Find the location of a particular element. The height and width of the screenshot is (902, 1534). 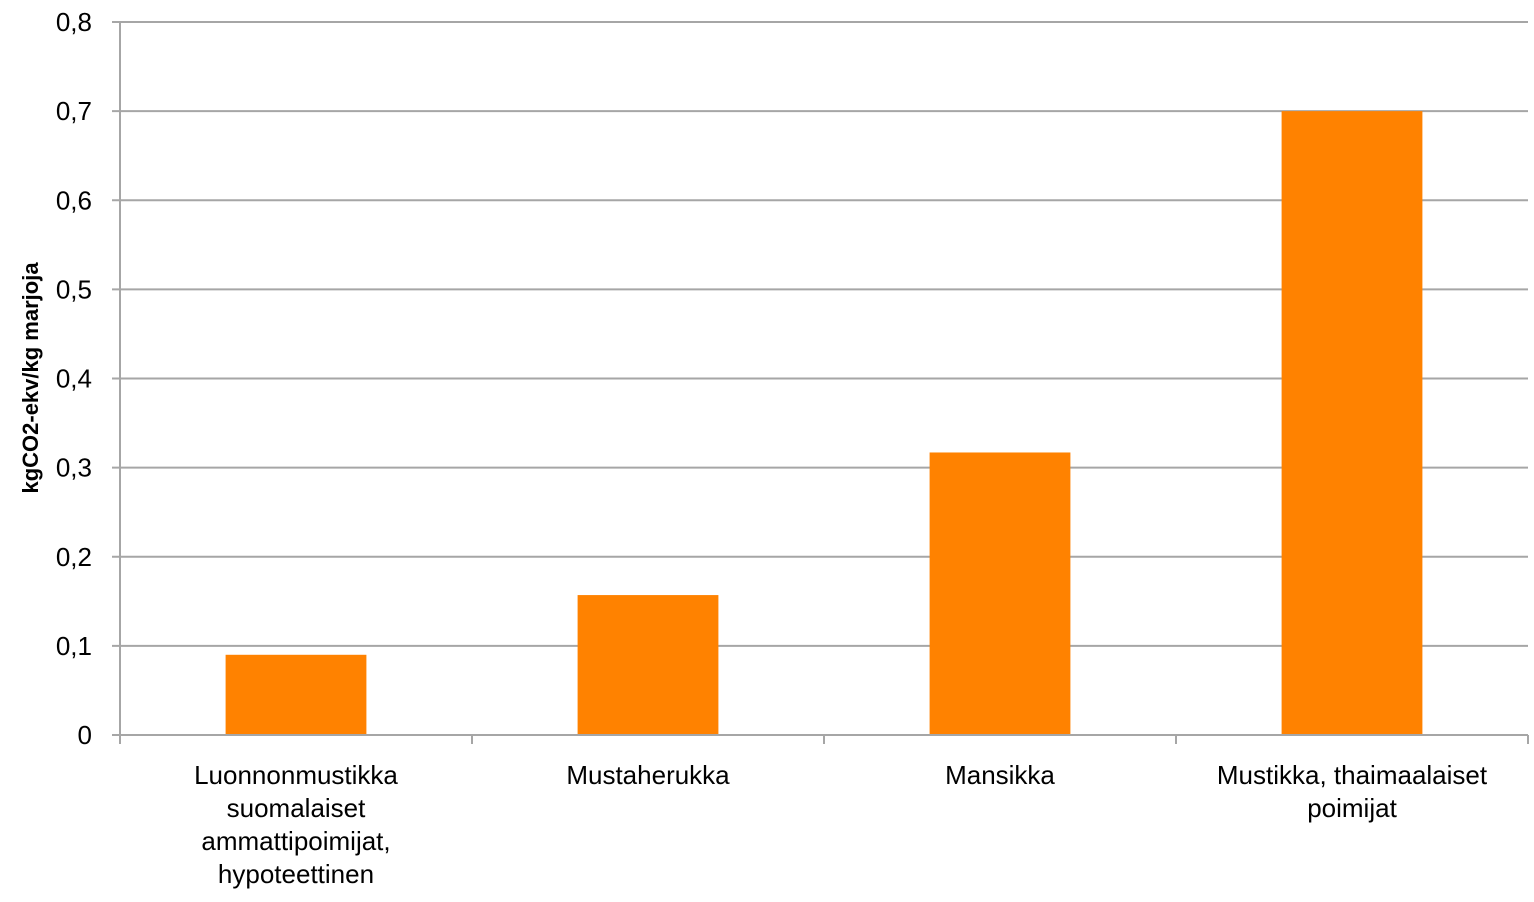

y-tick-label: 0 is located at coordinates (85, 735).